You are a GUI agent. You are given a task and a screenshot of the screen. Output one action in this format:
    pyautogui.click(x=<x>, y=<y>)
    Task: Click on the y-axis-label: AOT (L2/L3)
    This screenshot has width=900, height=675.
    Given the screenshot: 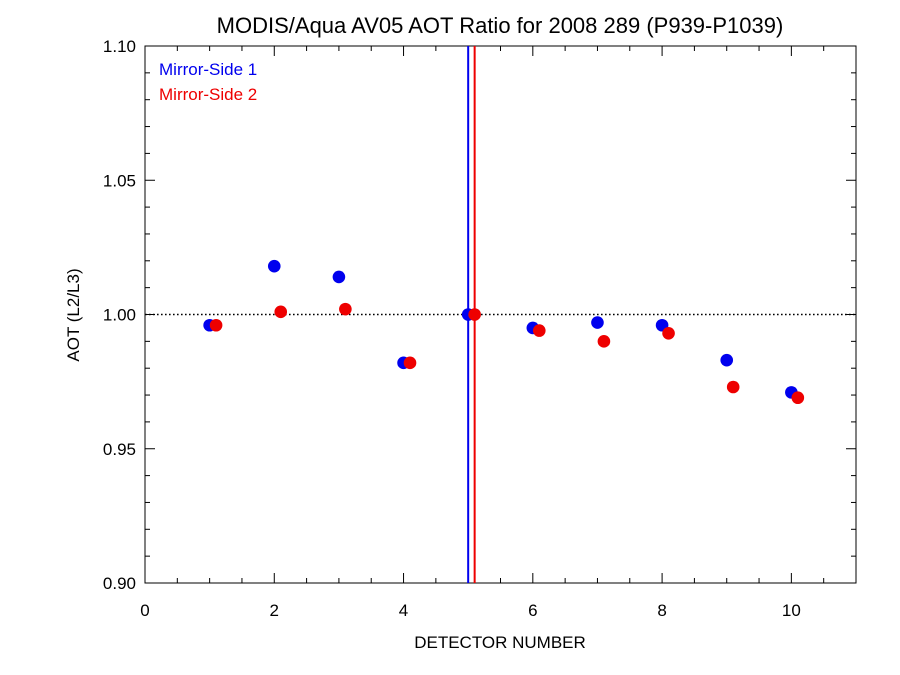 What is the action you would take?
    pyautogui.click(x=73, y=314)
    